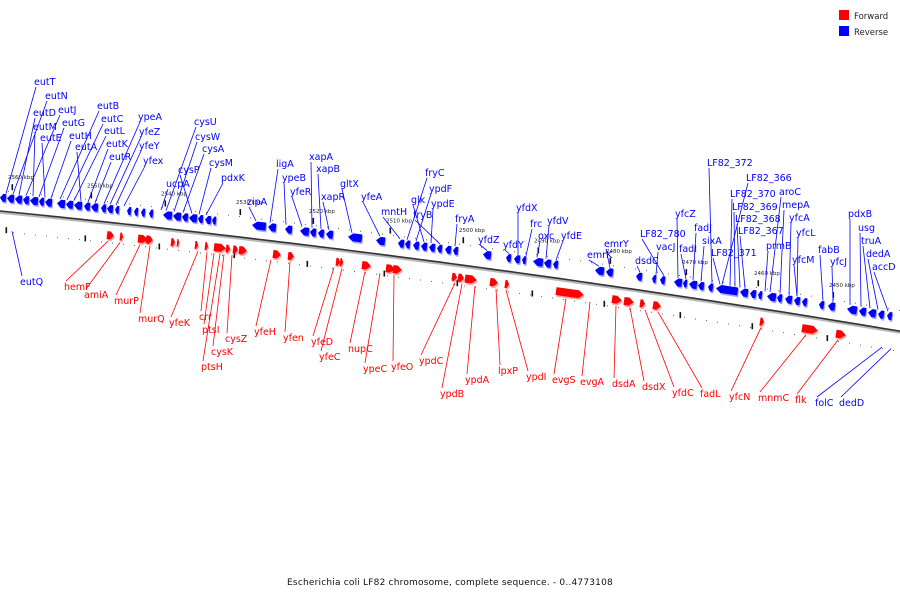 The width and height of the screenshot is (900, 600). What do you see at coordinates (878, 254) in the screenshot?
I see `gene-label-deda: dedA` at bounding box center [878, 254].